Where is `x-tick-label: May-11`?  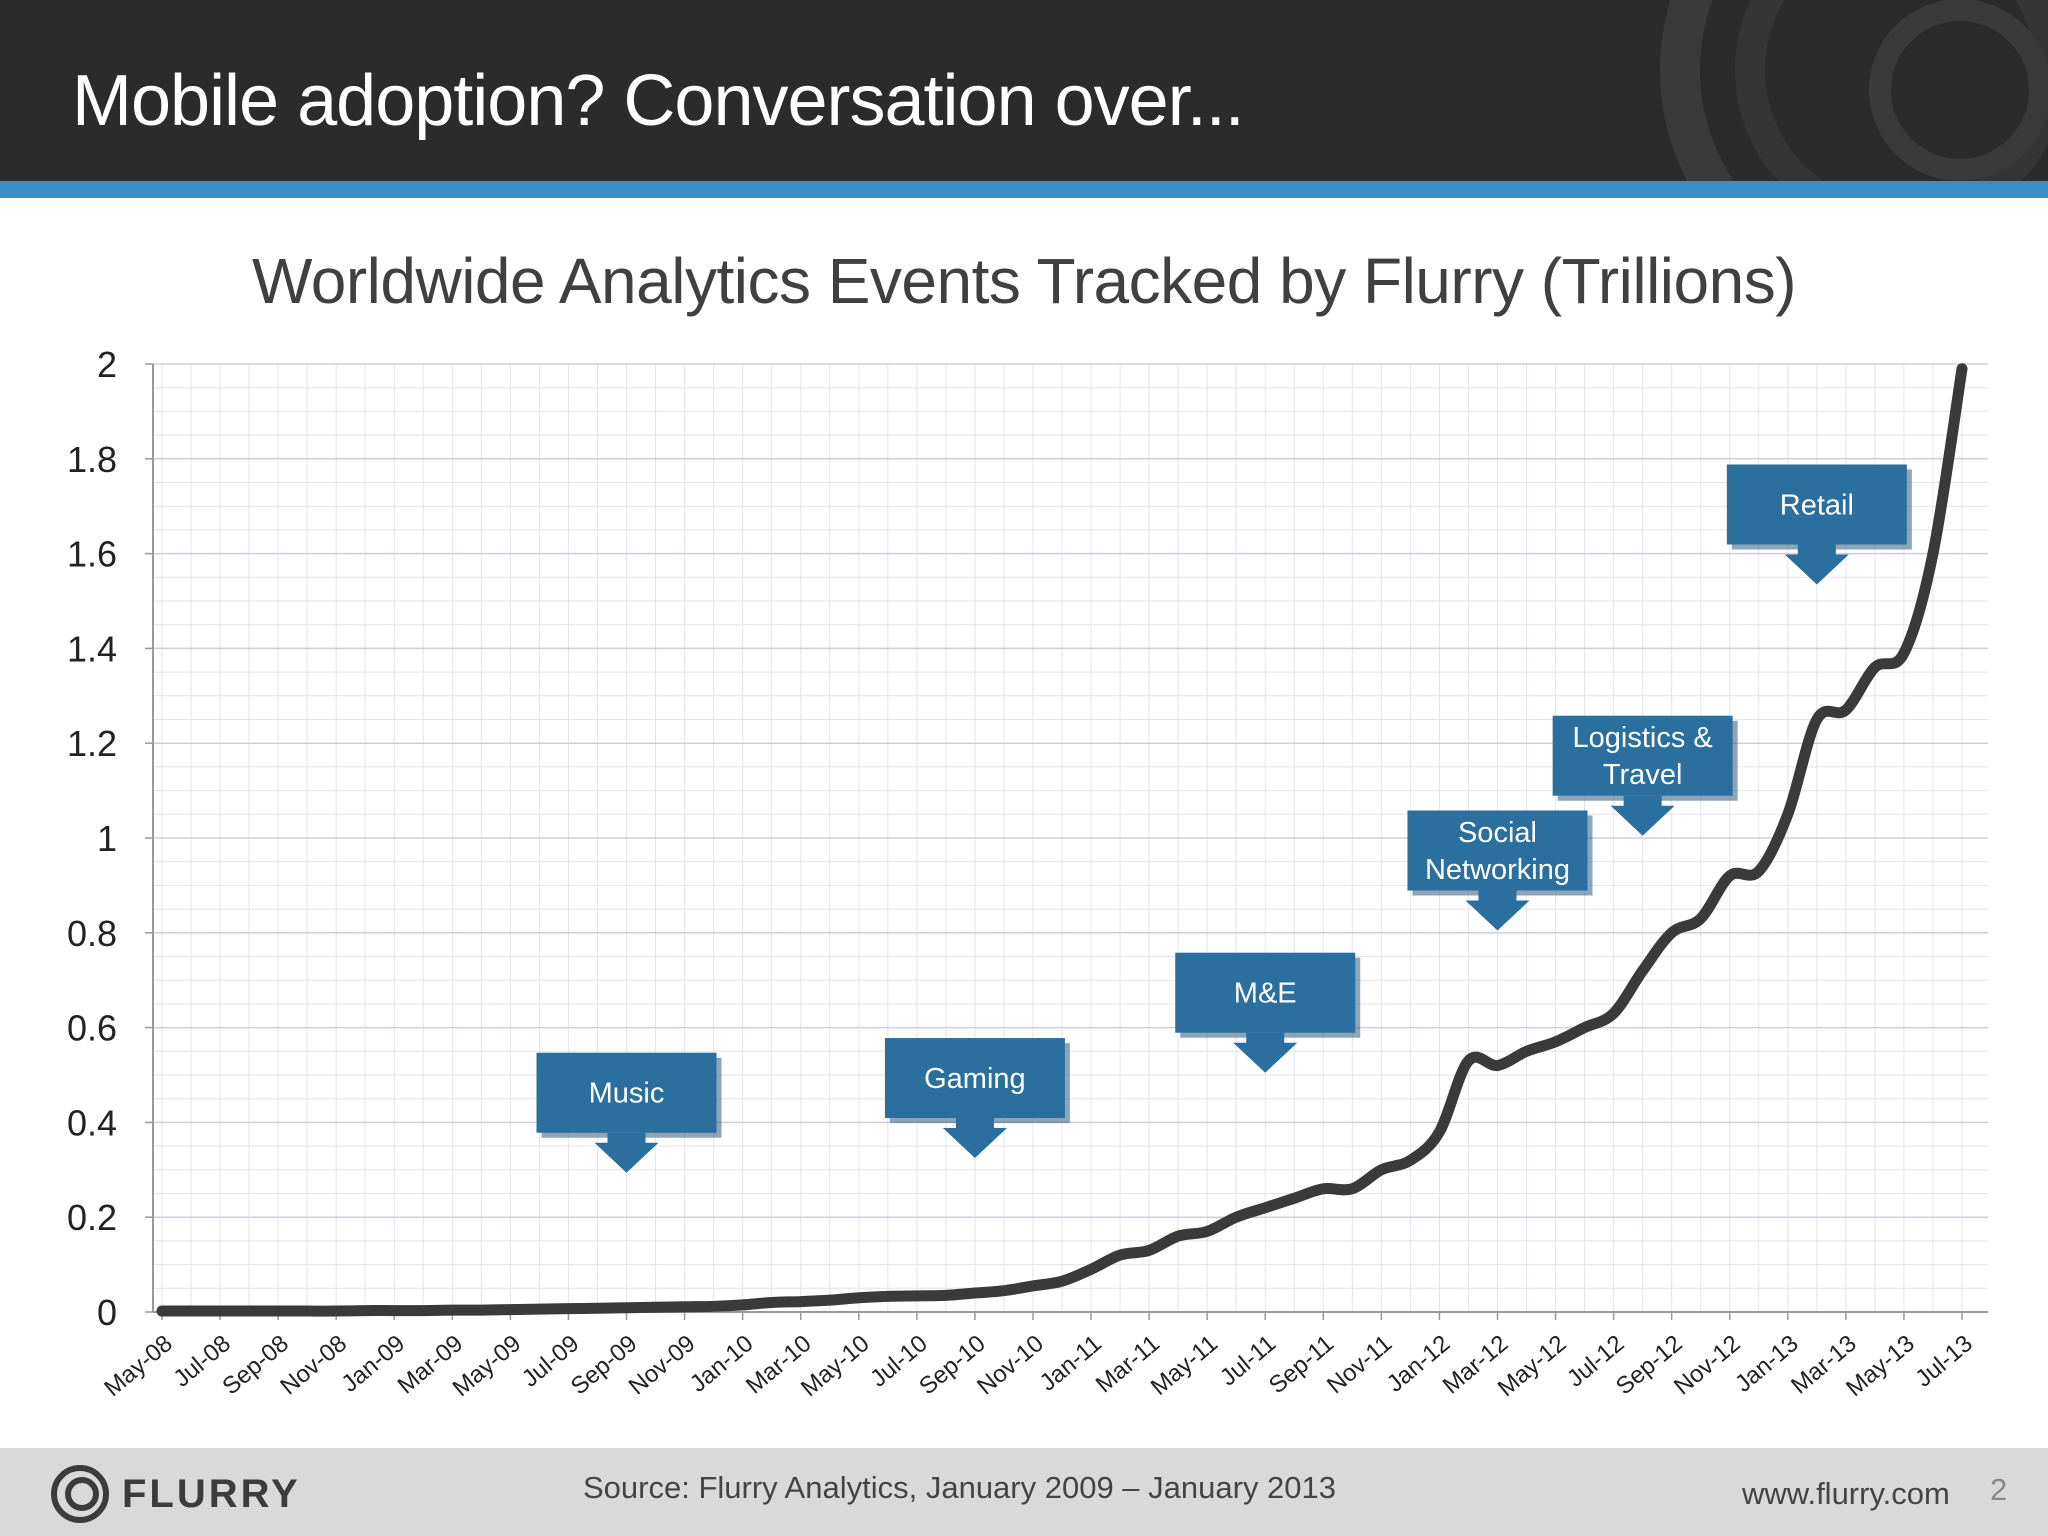
x-tick-label: May-11 is located at coordinates (1184, 1365).